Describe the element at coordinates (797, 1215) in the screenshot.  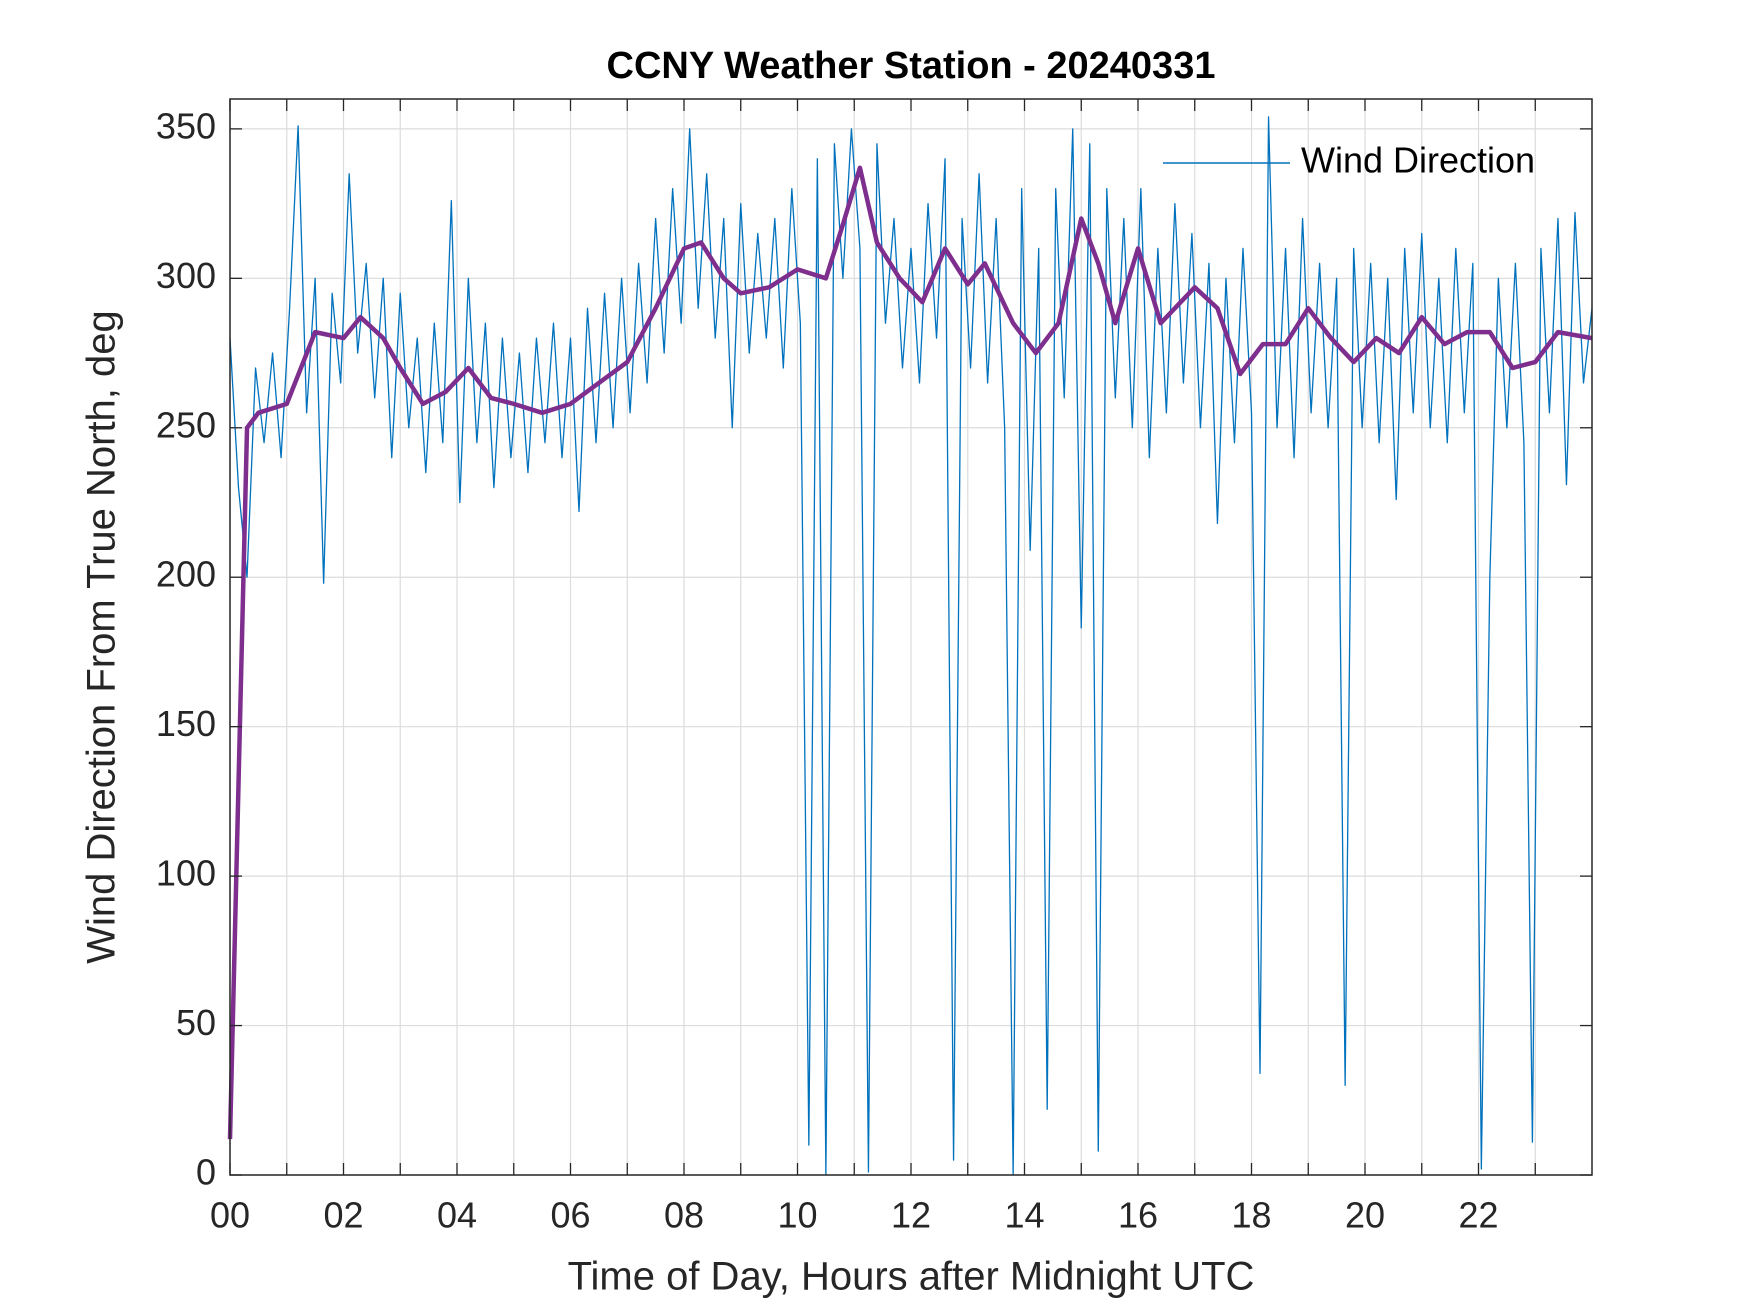
I see `x-tick-label: 10` at that location.